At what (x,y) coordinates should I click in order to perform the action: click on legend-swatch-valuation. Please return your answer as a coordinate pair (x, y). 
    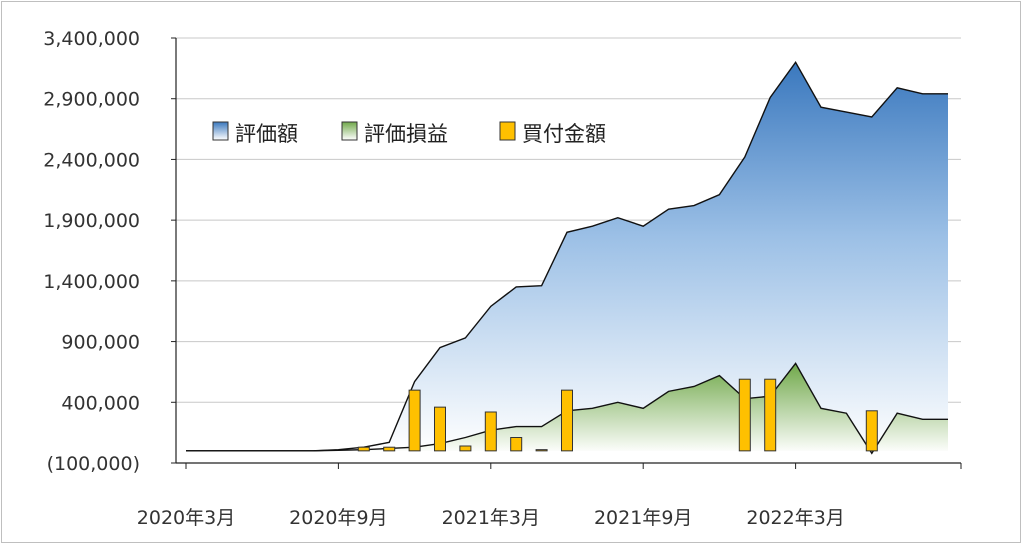
    Looking at the image, I should click on (220, 131).